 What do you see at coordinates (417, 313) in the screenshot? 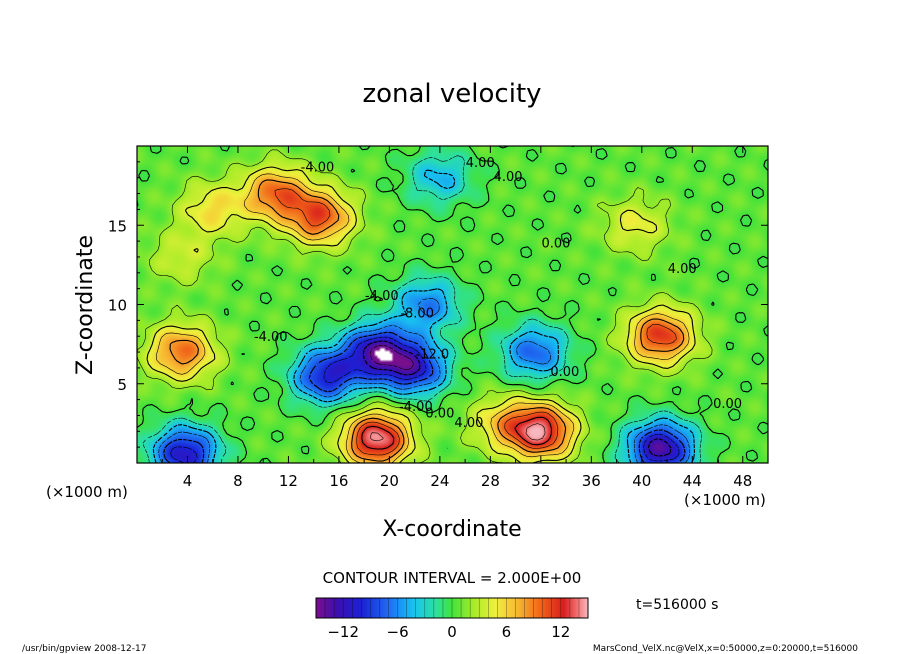
I see `contour-label: -8.00` at bounding box center [417, 313].